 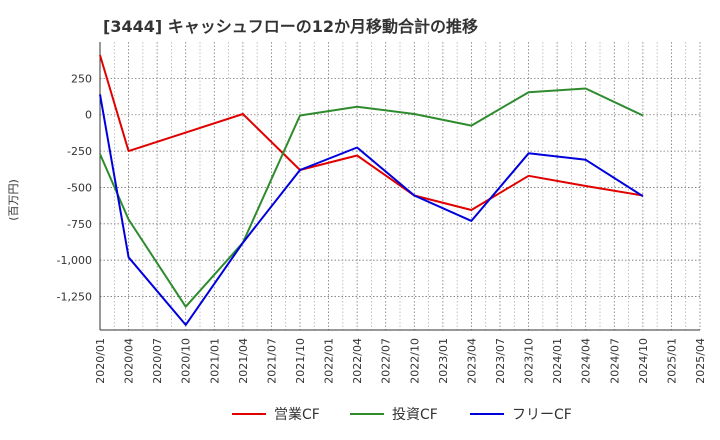 What do you see at coordinates (443, 361) in the screenshot?
I see `x-tick-label: 2023/01` at bounding box center [443, 361].